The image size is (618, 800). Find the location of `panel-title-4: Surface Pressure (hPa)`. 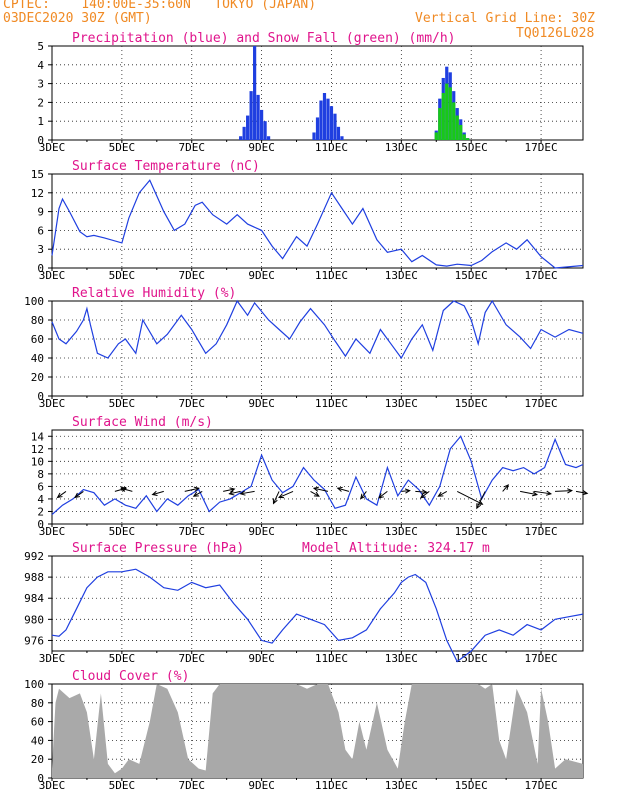

panel-title-4: Surface Pressure (hPa) is located at coordinates (158, 548).